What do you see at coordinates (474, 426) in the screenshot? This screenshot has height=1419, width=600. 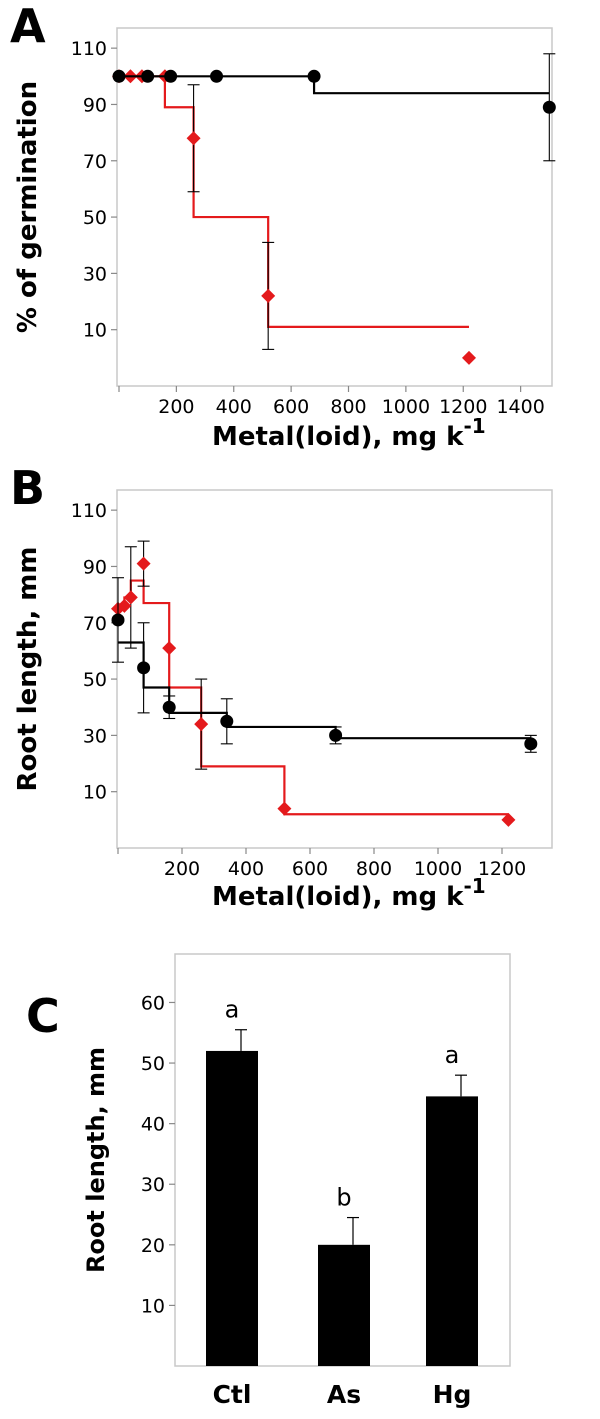 I see `x-axis-title-a-sup: -1` at bounding box center [474, 426].